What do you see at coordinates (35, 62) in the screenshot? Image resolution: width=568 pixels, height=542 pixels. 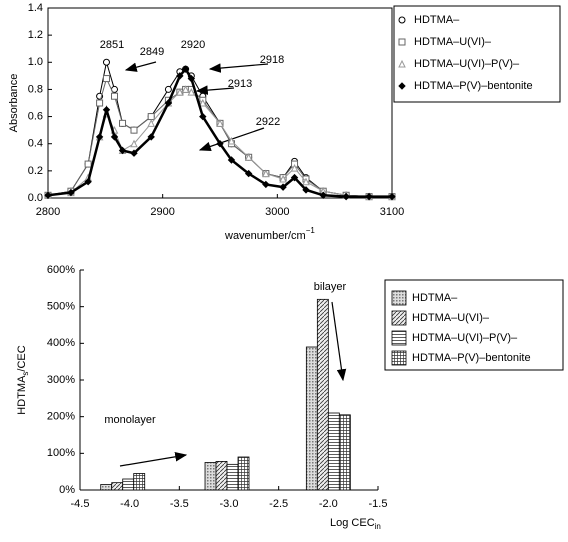 I see `y-tick-label: 1.0` at bounding box center [35, 62].